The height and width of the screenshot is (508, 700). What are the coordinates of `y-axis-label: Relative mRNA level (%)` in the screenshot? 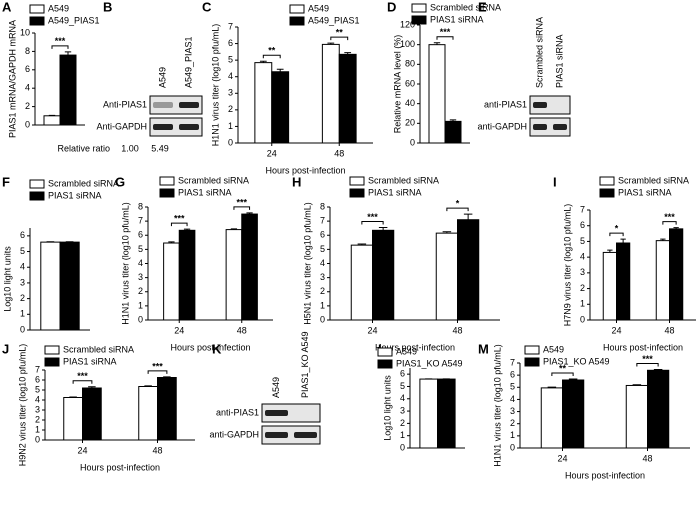 It's located at (397, 84).